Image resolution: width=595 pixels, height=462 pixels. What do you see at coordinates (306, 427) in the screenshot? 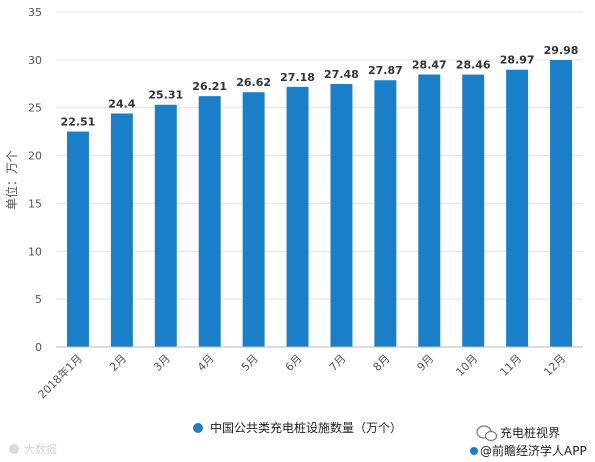
I see `legend-label: 中国公共类充电桩设施数量（万个）` at bounding box center [306, 427].